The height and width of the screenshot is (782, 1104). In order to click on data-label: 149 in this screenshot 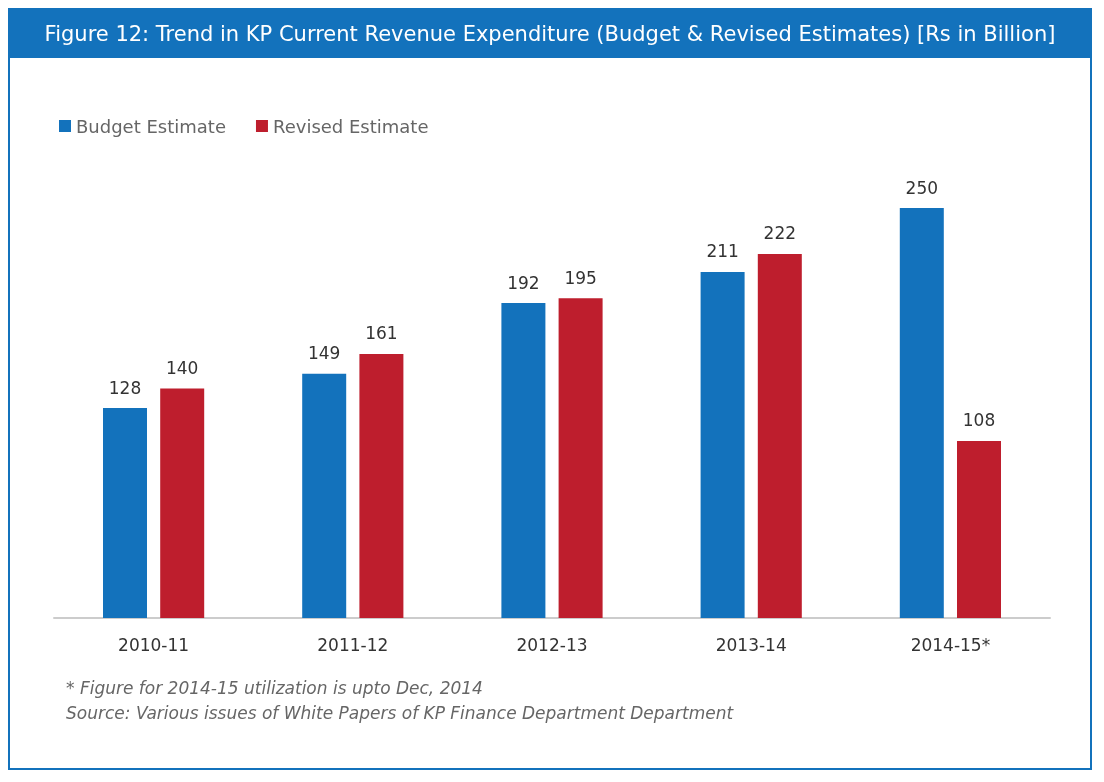, I will do `click(324, 353)`.